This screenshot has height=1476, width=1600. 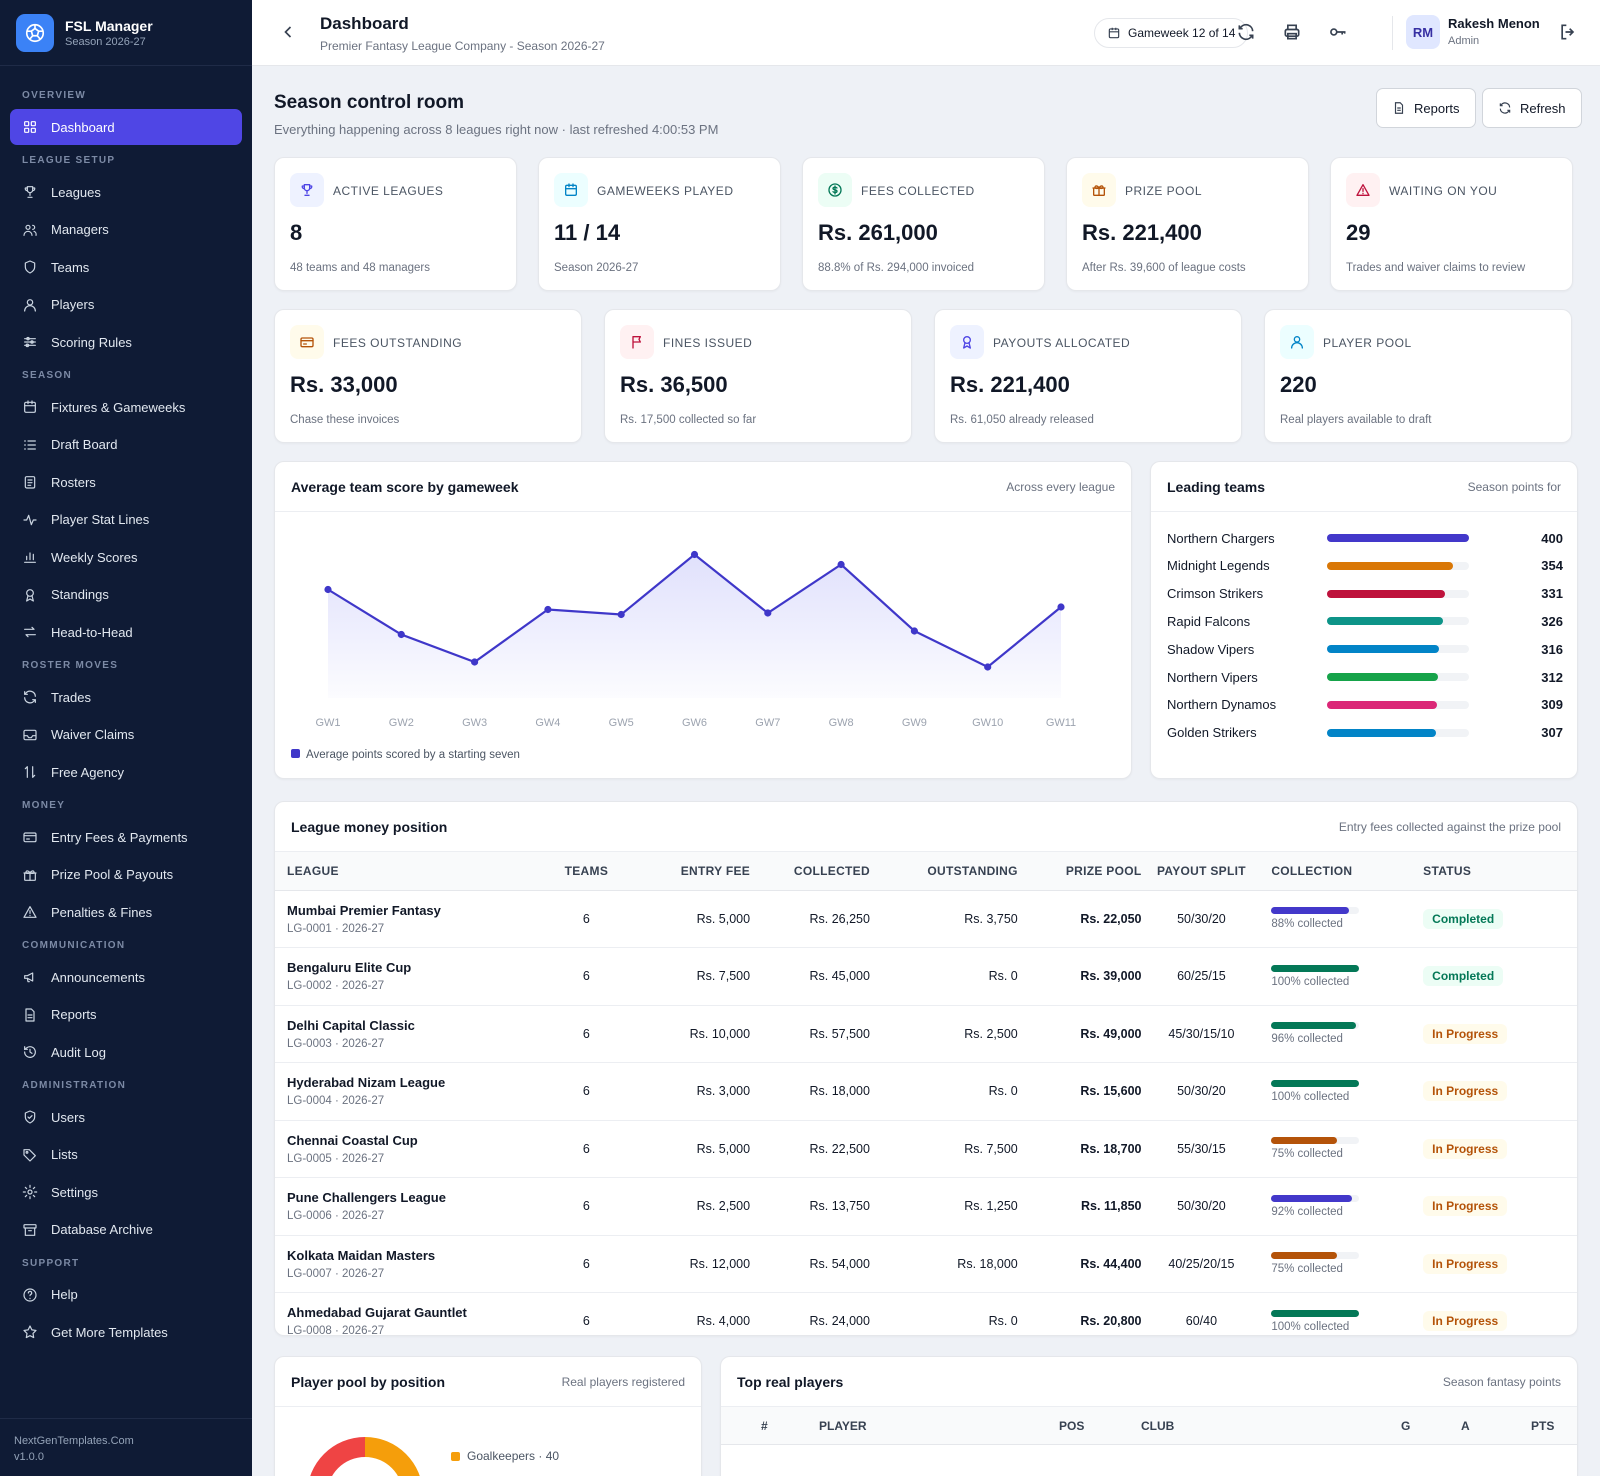 What do you see at coordinates (361, 1255) in the screenshot?
I see `league-name: Kolkata Maidan Masters` at bounding box center [361, 1255].